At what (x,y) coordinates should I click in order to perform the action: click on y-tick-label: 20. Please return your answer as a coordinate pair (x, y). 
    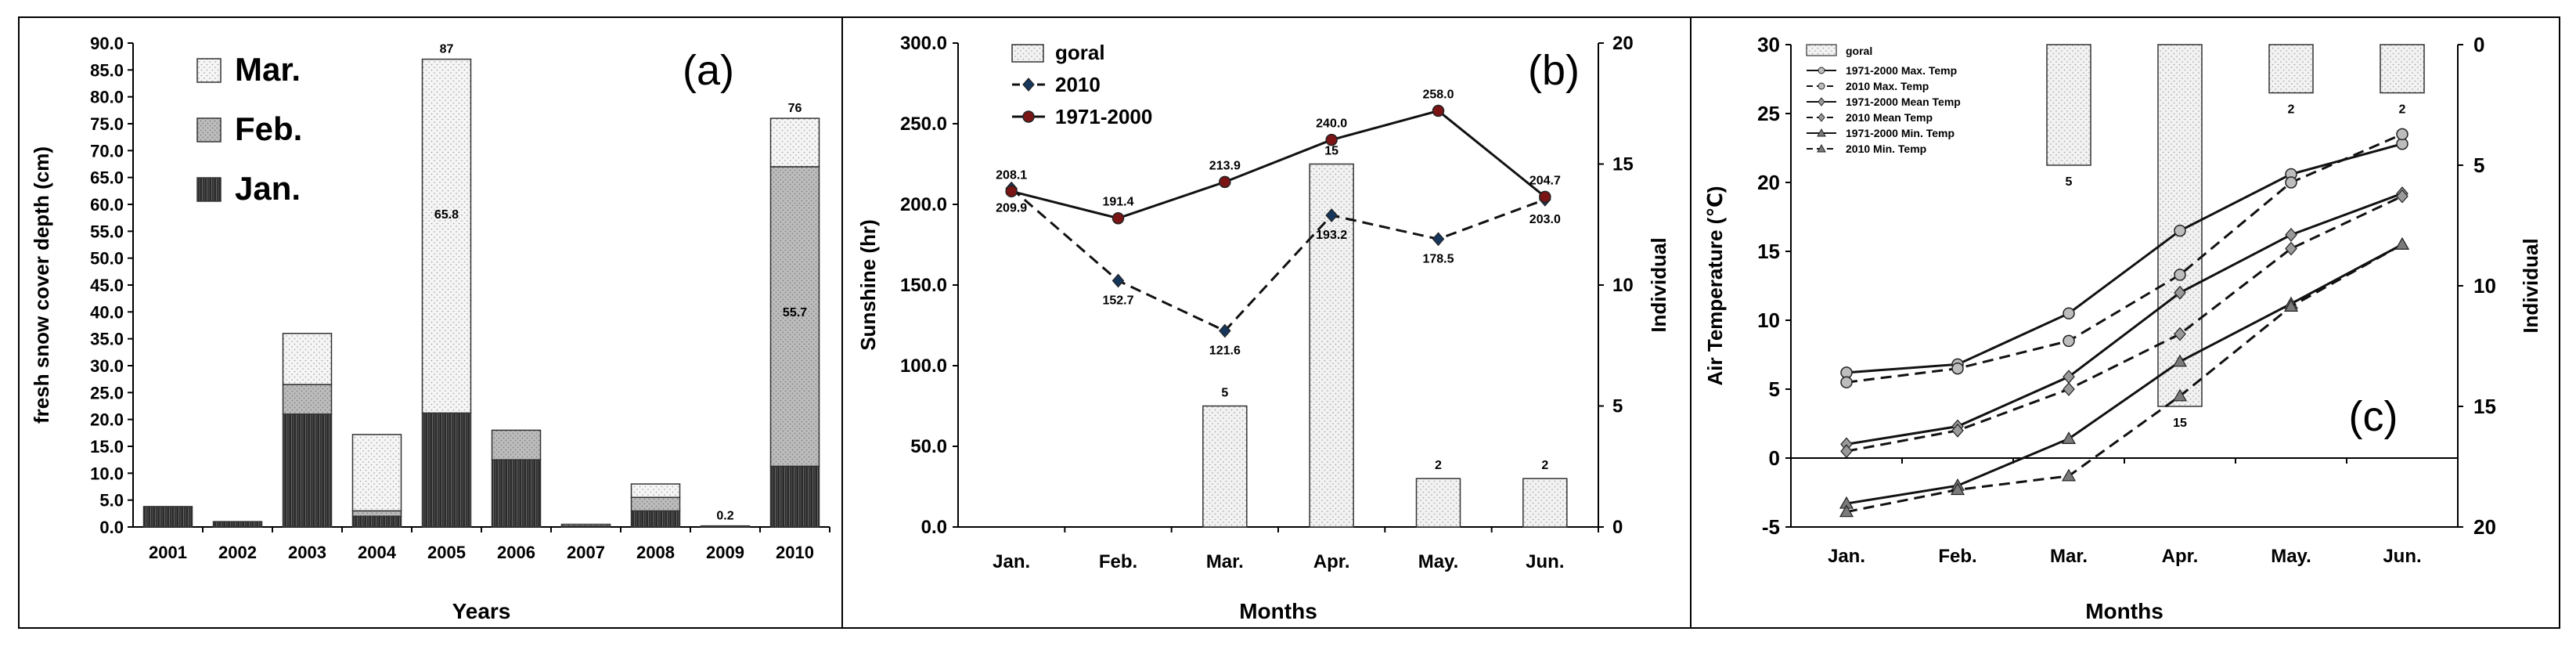
    Looking at the image, I should click on (1768, 183).